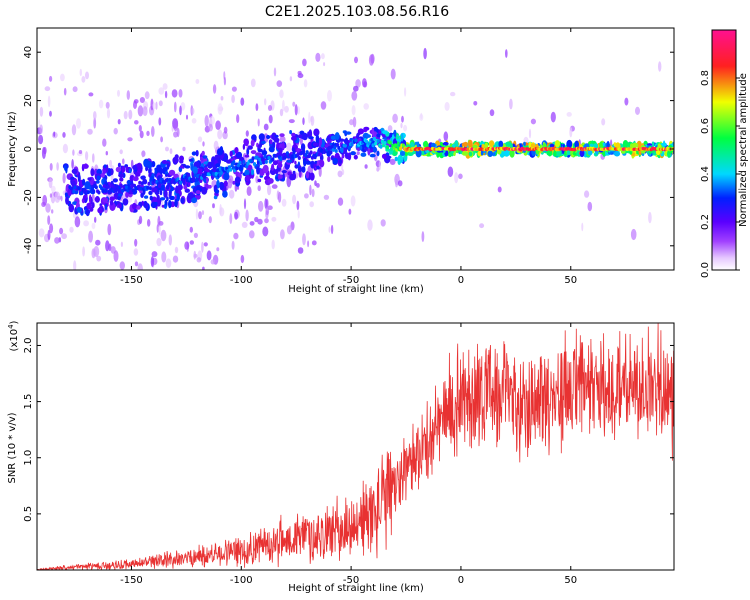  Describe the element at coordinates (28, 100) in the screenshot. I see `y-tick-label: 20` at that location.